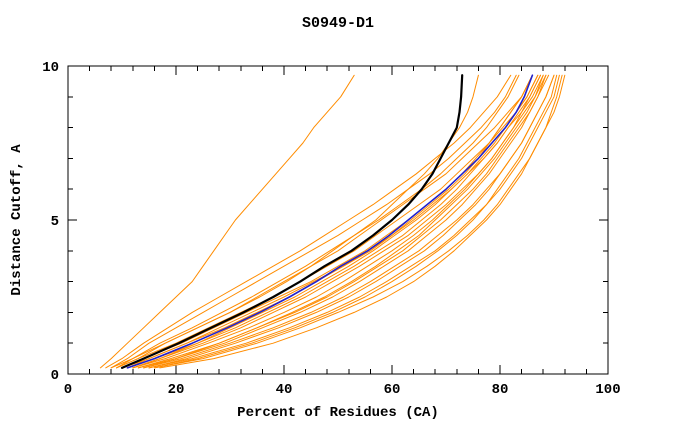 Image resolution: width=680 pixels, height=440 pixels. What do you see at coordinates (50, 68) in the screenshot?
I see `y-tick-label: 10` at bounding box center [50, 68].